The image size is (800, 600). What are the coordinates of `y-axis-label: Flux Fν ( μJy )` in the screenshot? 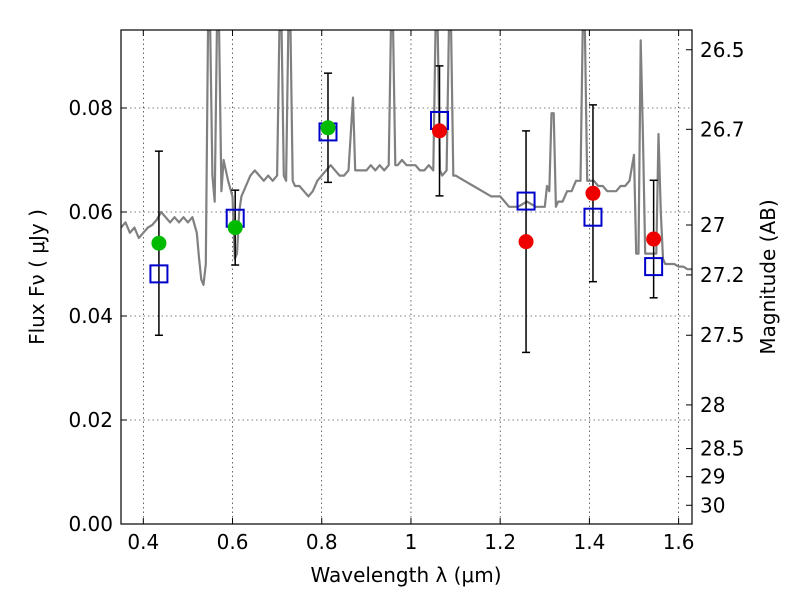 It's located at (37, 277).